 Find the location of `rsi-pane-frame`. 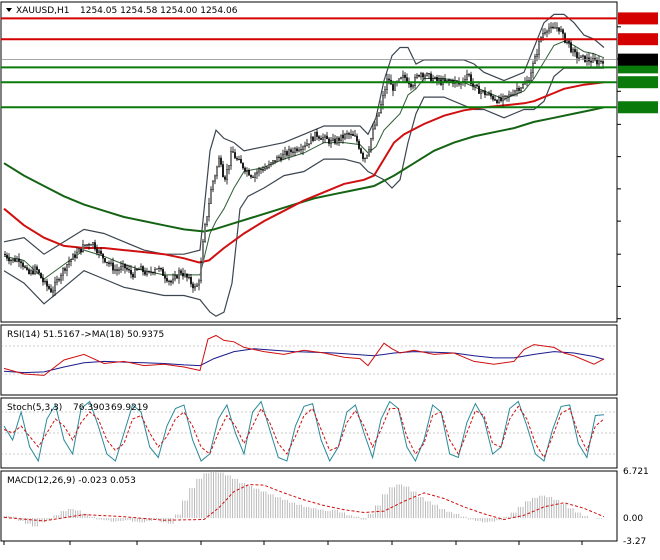

rsi-pane-frame is located at coordinates (309, 360).